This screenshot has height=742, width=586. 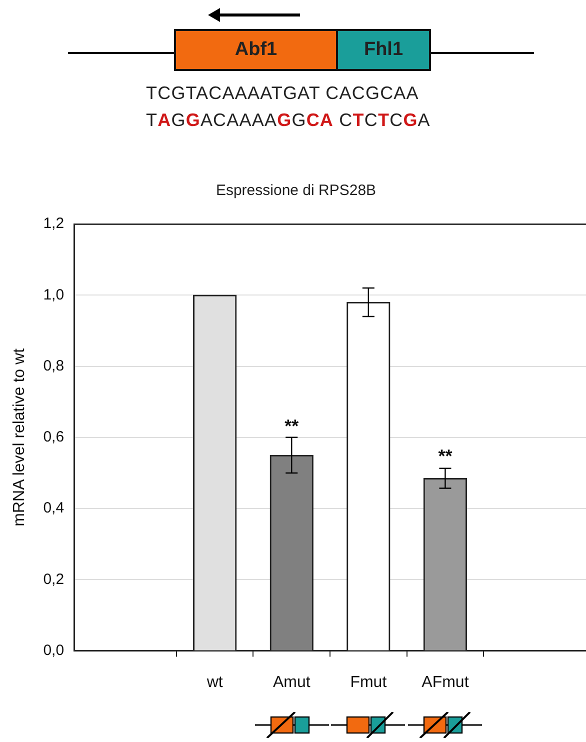 I want to click on y-tick-label: 0,0, so click(x=53, y=650).